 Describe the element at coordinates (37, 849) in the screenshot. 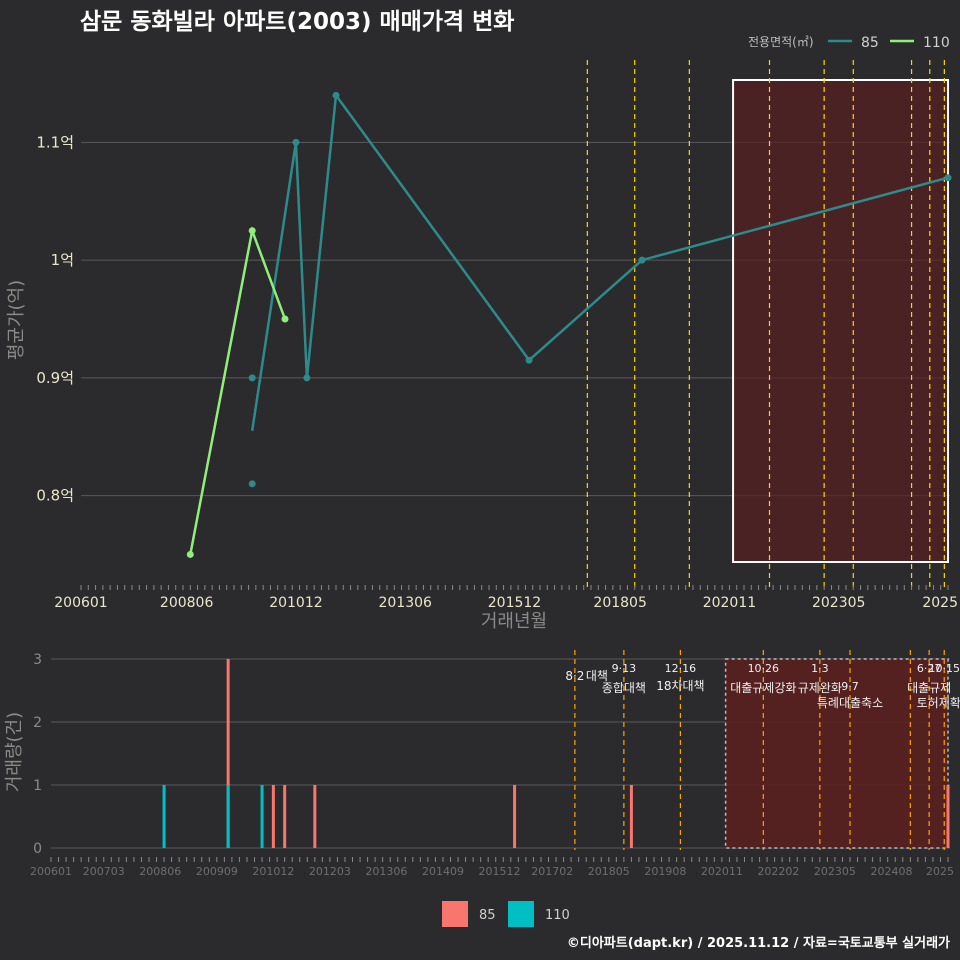

I see `volume-y-tick-label: 0` at that location.